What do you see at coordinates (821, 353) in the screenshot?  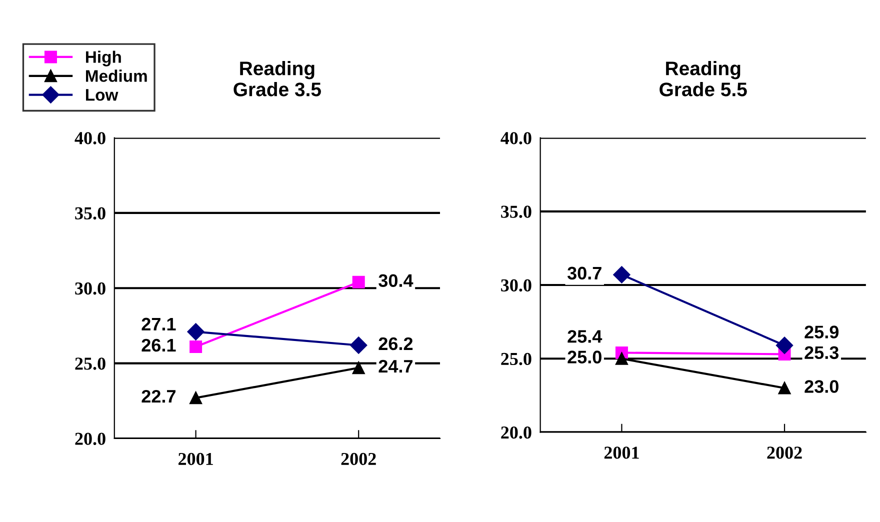 I see `data-label: 25.3` at bounding box center [821, 353].